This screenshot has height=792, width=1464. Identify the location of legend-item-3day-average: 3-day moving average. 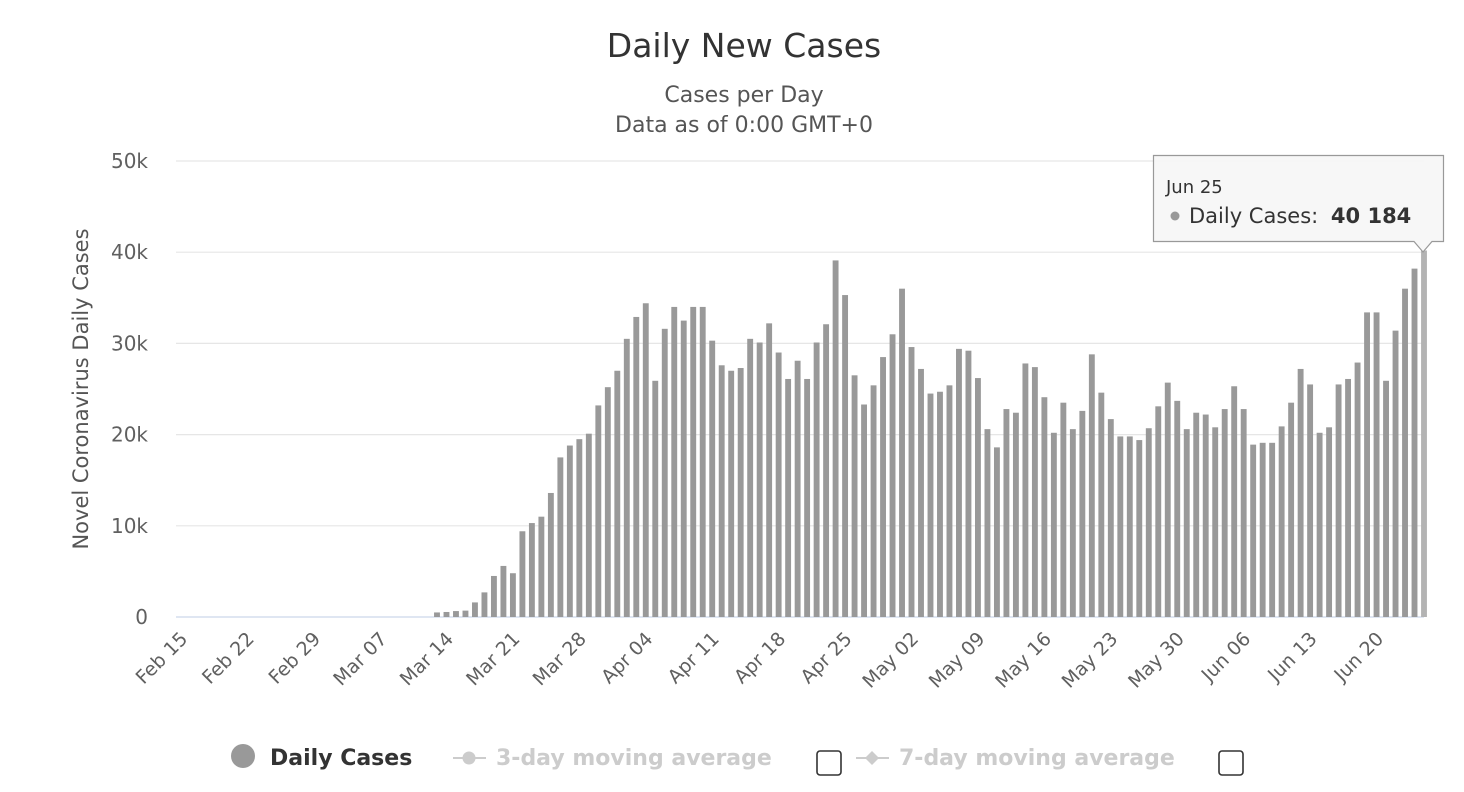
(612, 758).